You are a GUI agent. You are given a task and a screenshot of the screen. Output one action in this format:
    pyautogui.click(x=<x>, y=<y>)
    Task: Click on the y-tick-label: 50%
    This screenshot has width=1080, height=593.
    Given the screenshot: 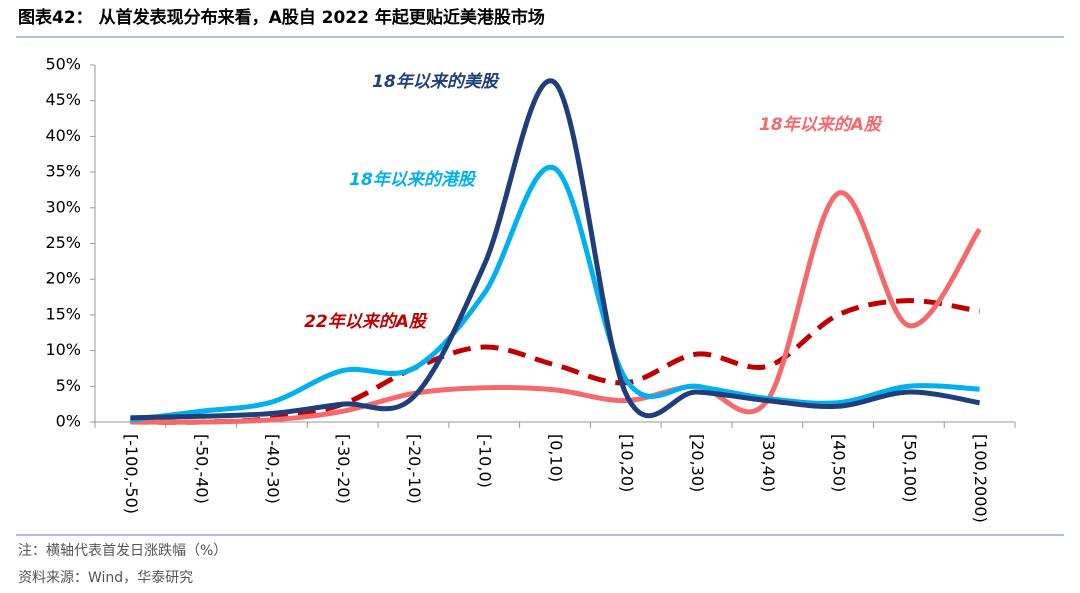 What is the action you would take?
    pyautogui.click(x=63, y=64)
    